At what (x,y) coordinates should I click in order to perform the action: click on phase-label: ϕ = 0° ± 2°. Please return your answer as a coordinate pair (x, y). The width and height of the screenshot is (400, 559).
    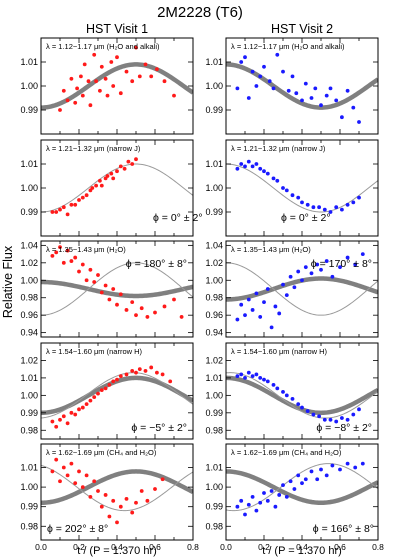
    Looking at the image, I should click on (306, 218).